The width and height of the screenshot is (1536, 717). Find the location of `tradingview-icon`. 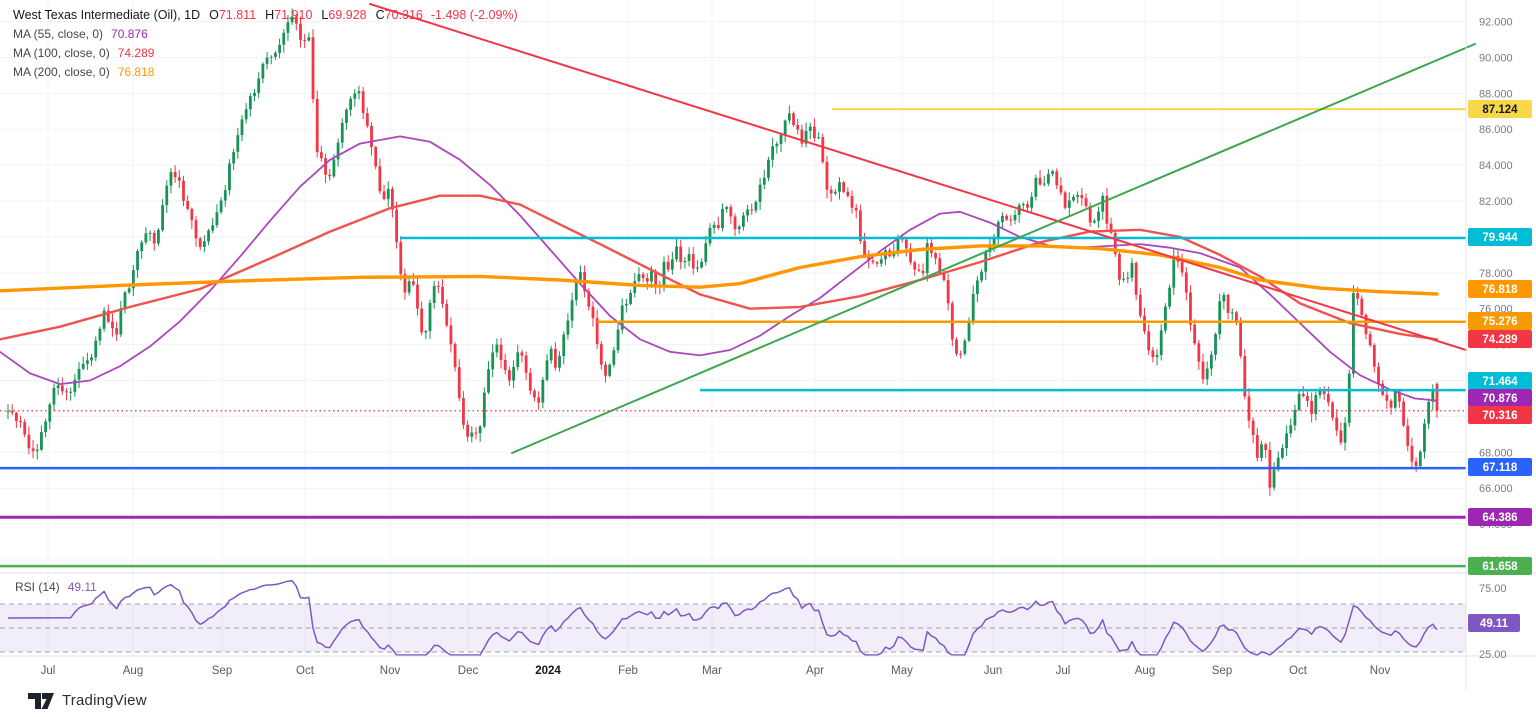

tradingview-icon is located at coordinates (41, 700).